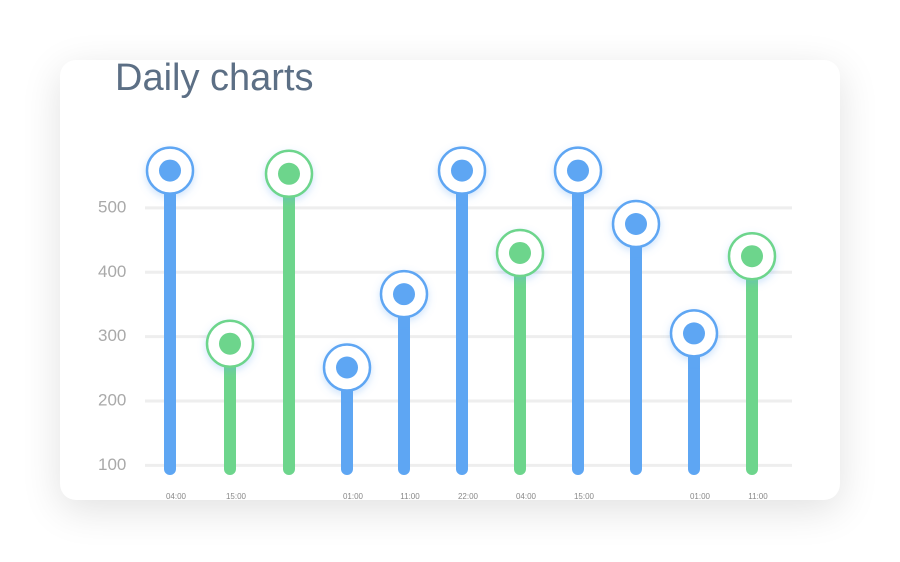  What do you see at coordinates (112, 399) in the screenshot?
I see `y-tick-label: 200` at bounding box center [112, 399].